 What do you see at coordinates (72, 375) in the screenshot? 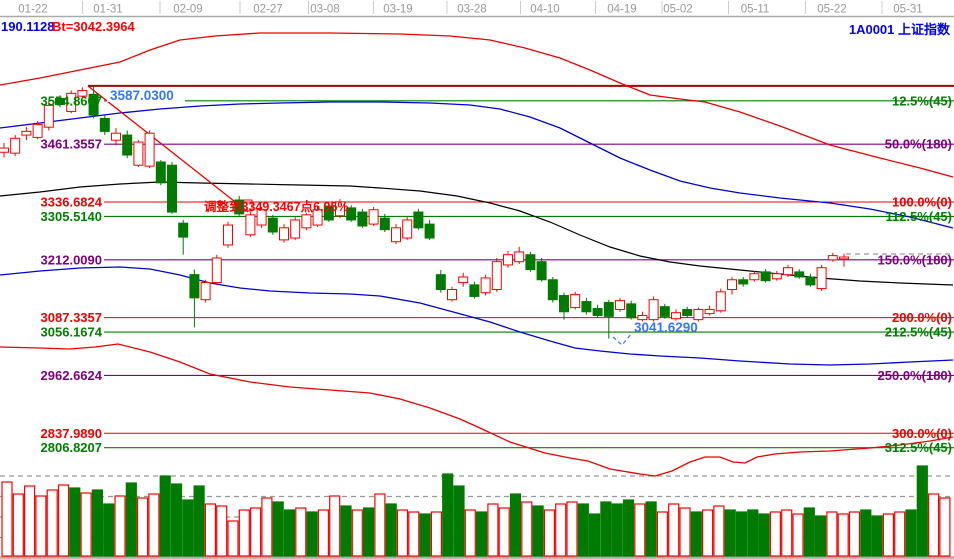
I see `price-level-label: 2962.6624` at bounding box center [72, 375].